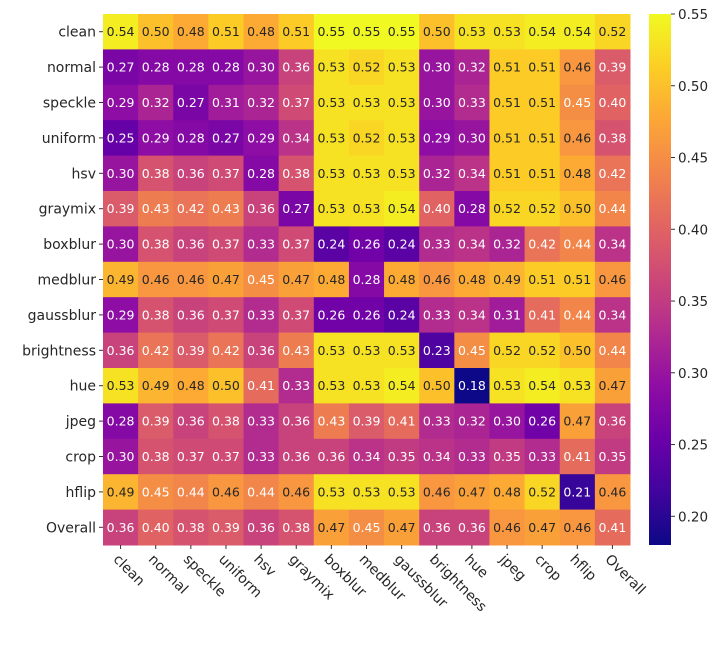 The image size is (725, 661). I want to click on y-tick-label: clean, so click(77, 33).